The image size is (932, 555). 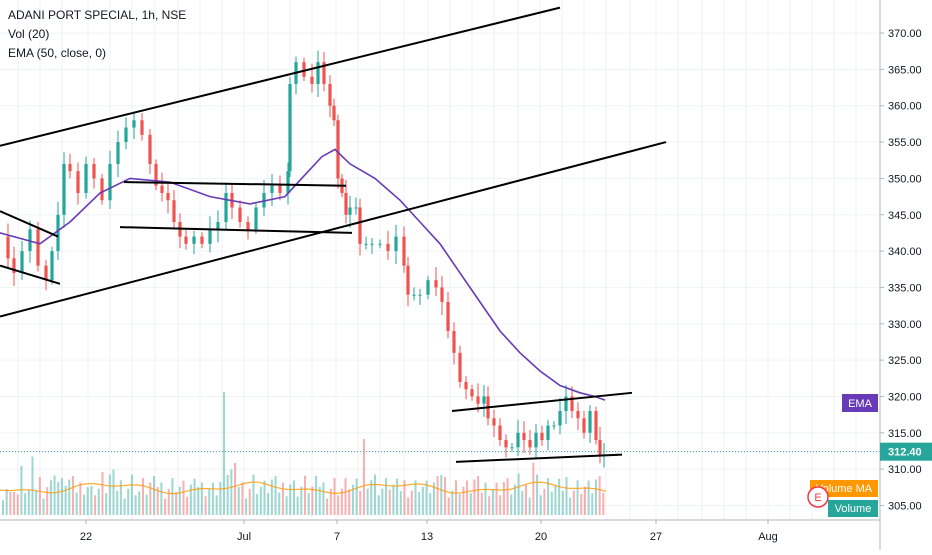 What do you see at coordinates (905, 143) in the screenshot?
I see `price-tick-label-10: 355.00` at bounding box center [905, 143].